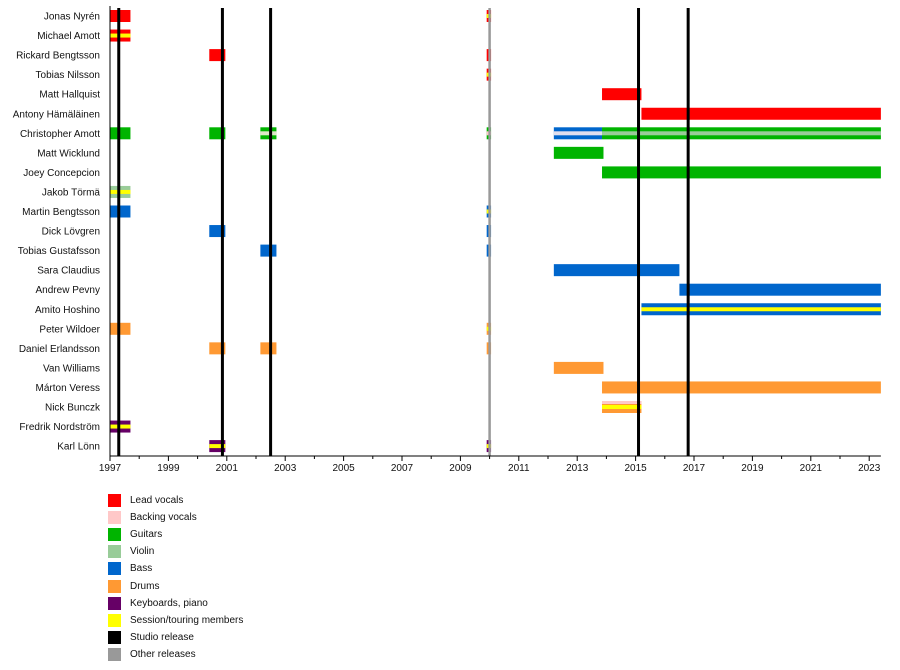  I want to click on x-tick-label: 2023, so click(869, 468).